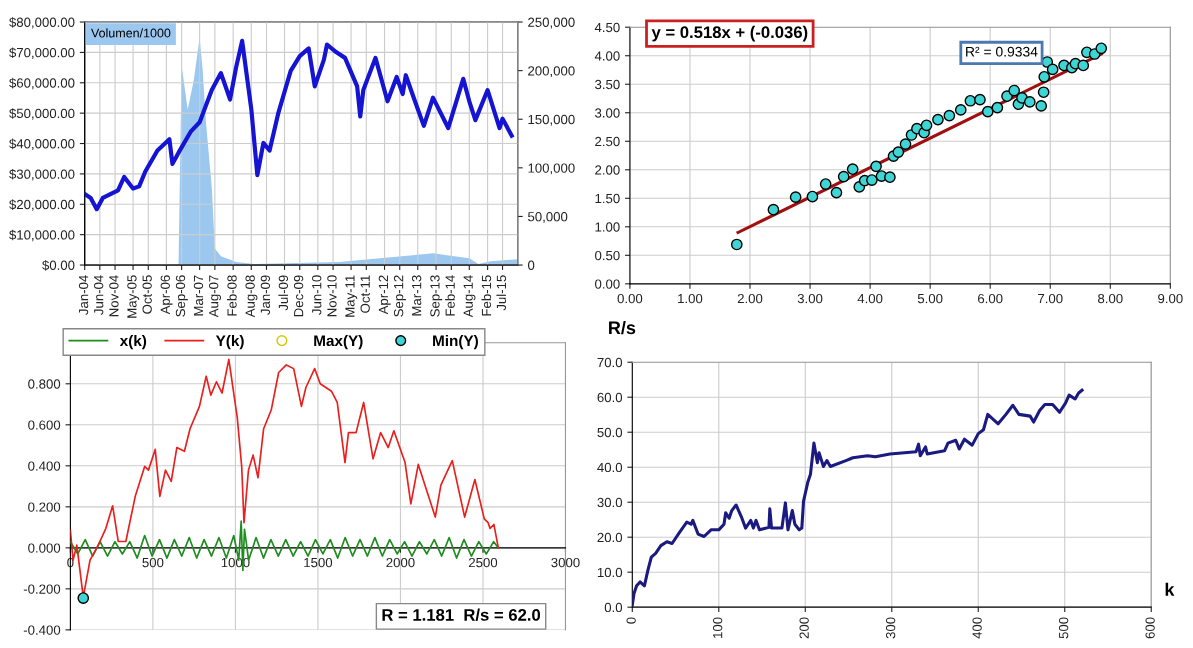 The width and height of the screenshot is (1193, 648). What do you see at coordinates (565, 562) in the screenshot?
I see `x-tick-label: 3000` at bounding box center [565, 562].